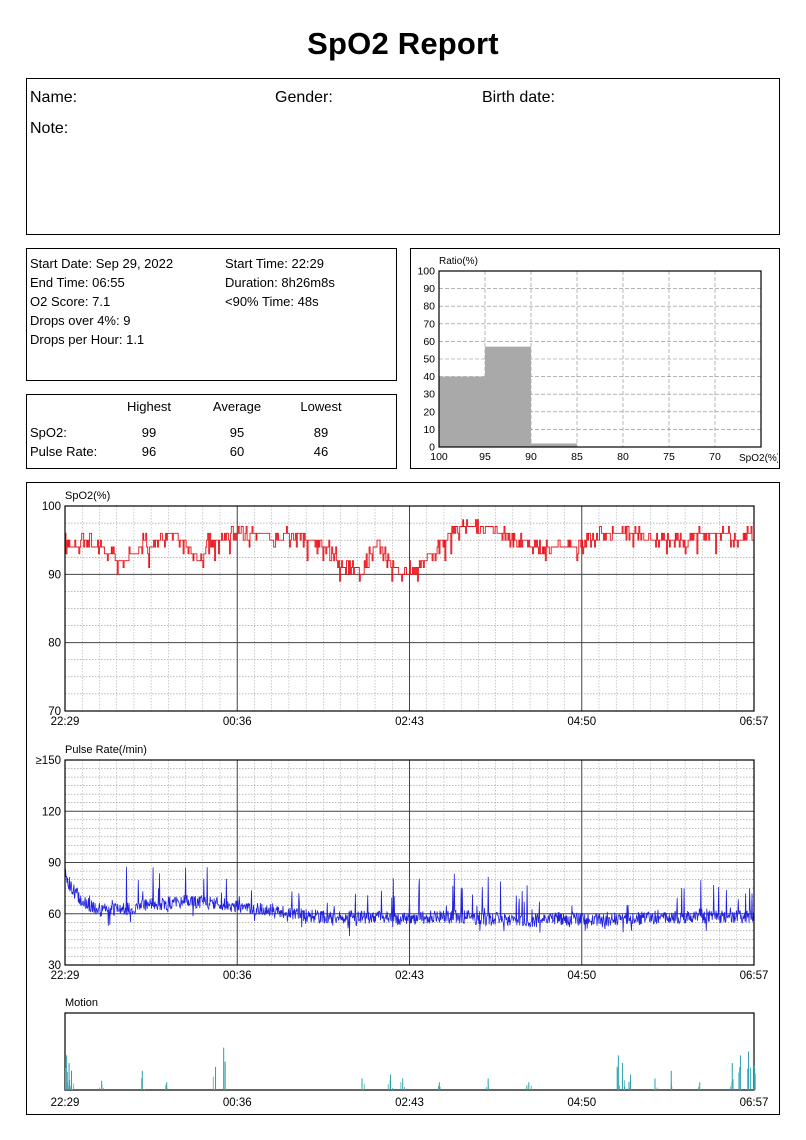 The image size is (806, 1140). What do you see at coordinates (64, 451) in the screenshot?
I see `stats-row-label-pulse: Pulse Rate:` at bounding box center [64, 451].